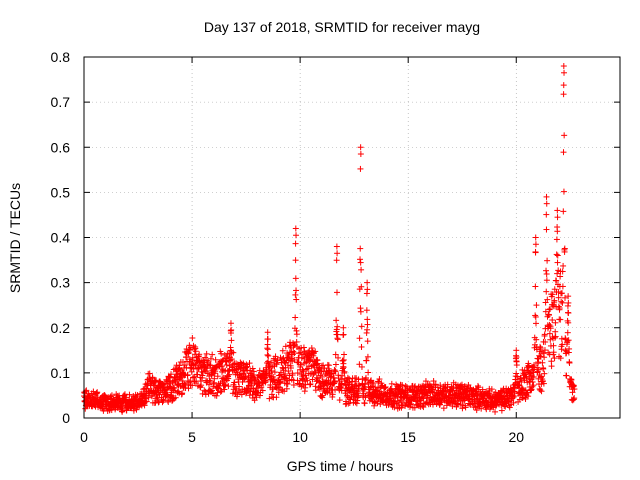  What do you see at coordinates (61, 192) in the screenshot?
I see `y-tick-label: 0.5` at bounding box center [61, 192].